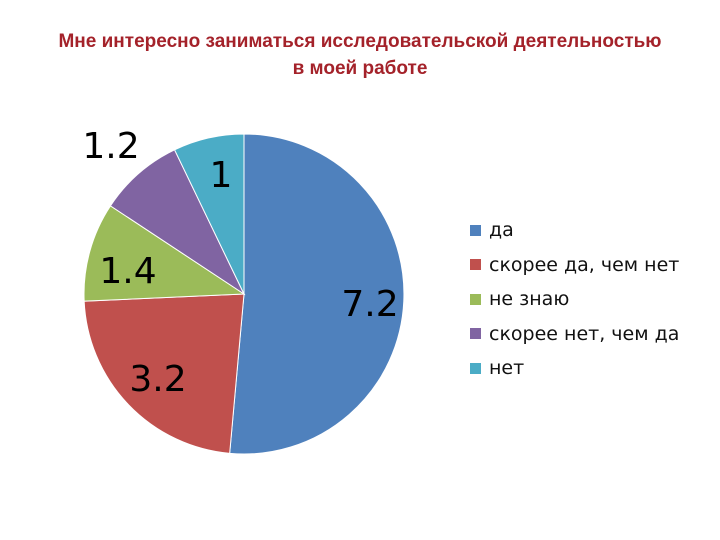  Describe the element at coordinates (127, 271) in the screenshot. I see `data-label-3: 1.4` at that location.